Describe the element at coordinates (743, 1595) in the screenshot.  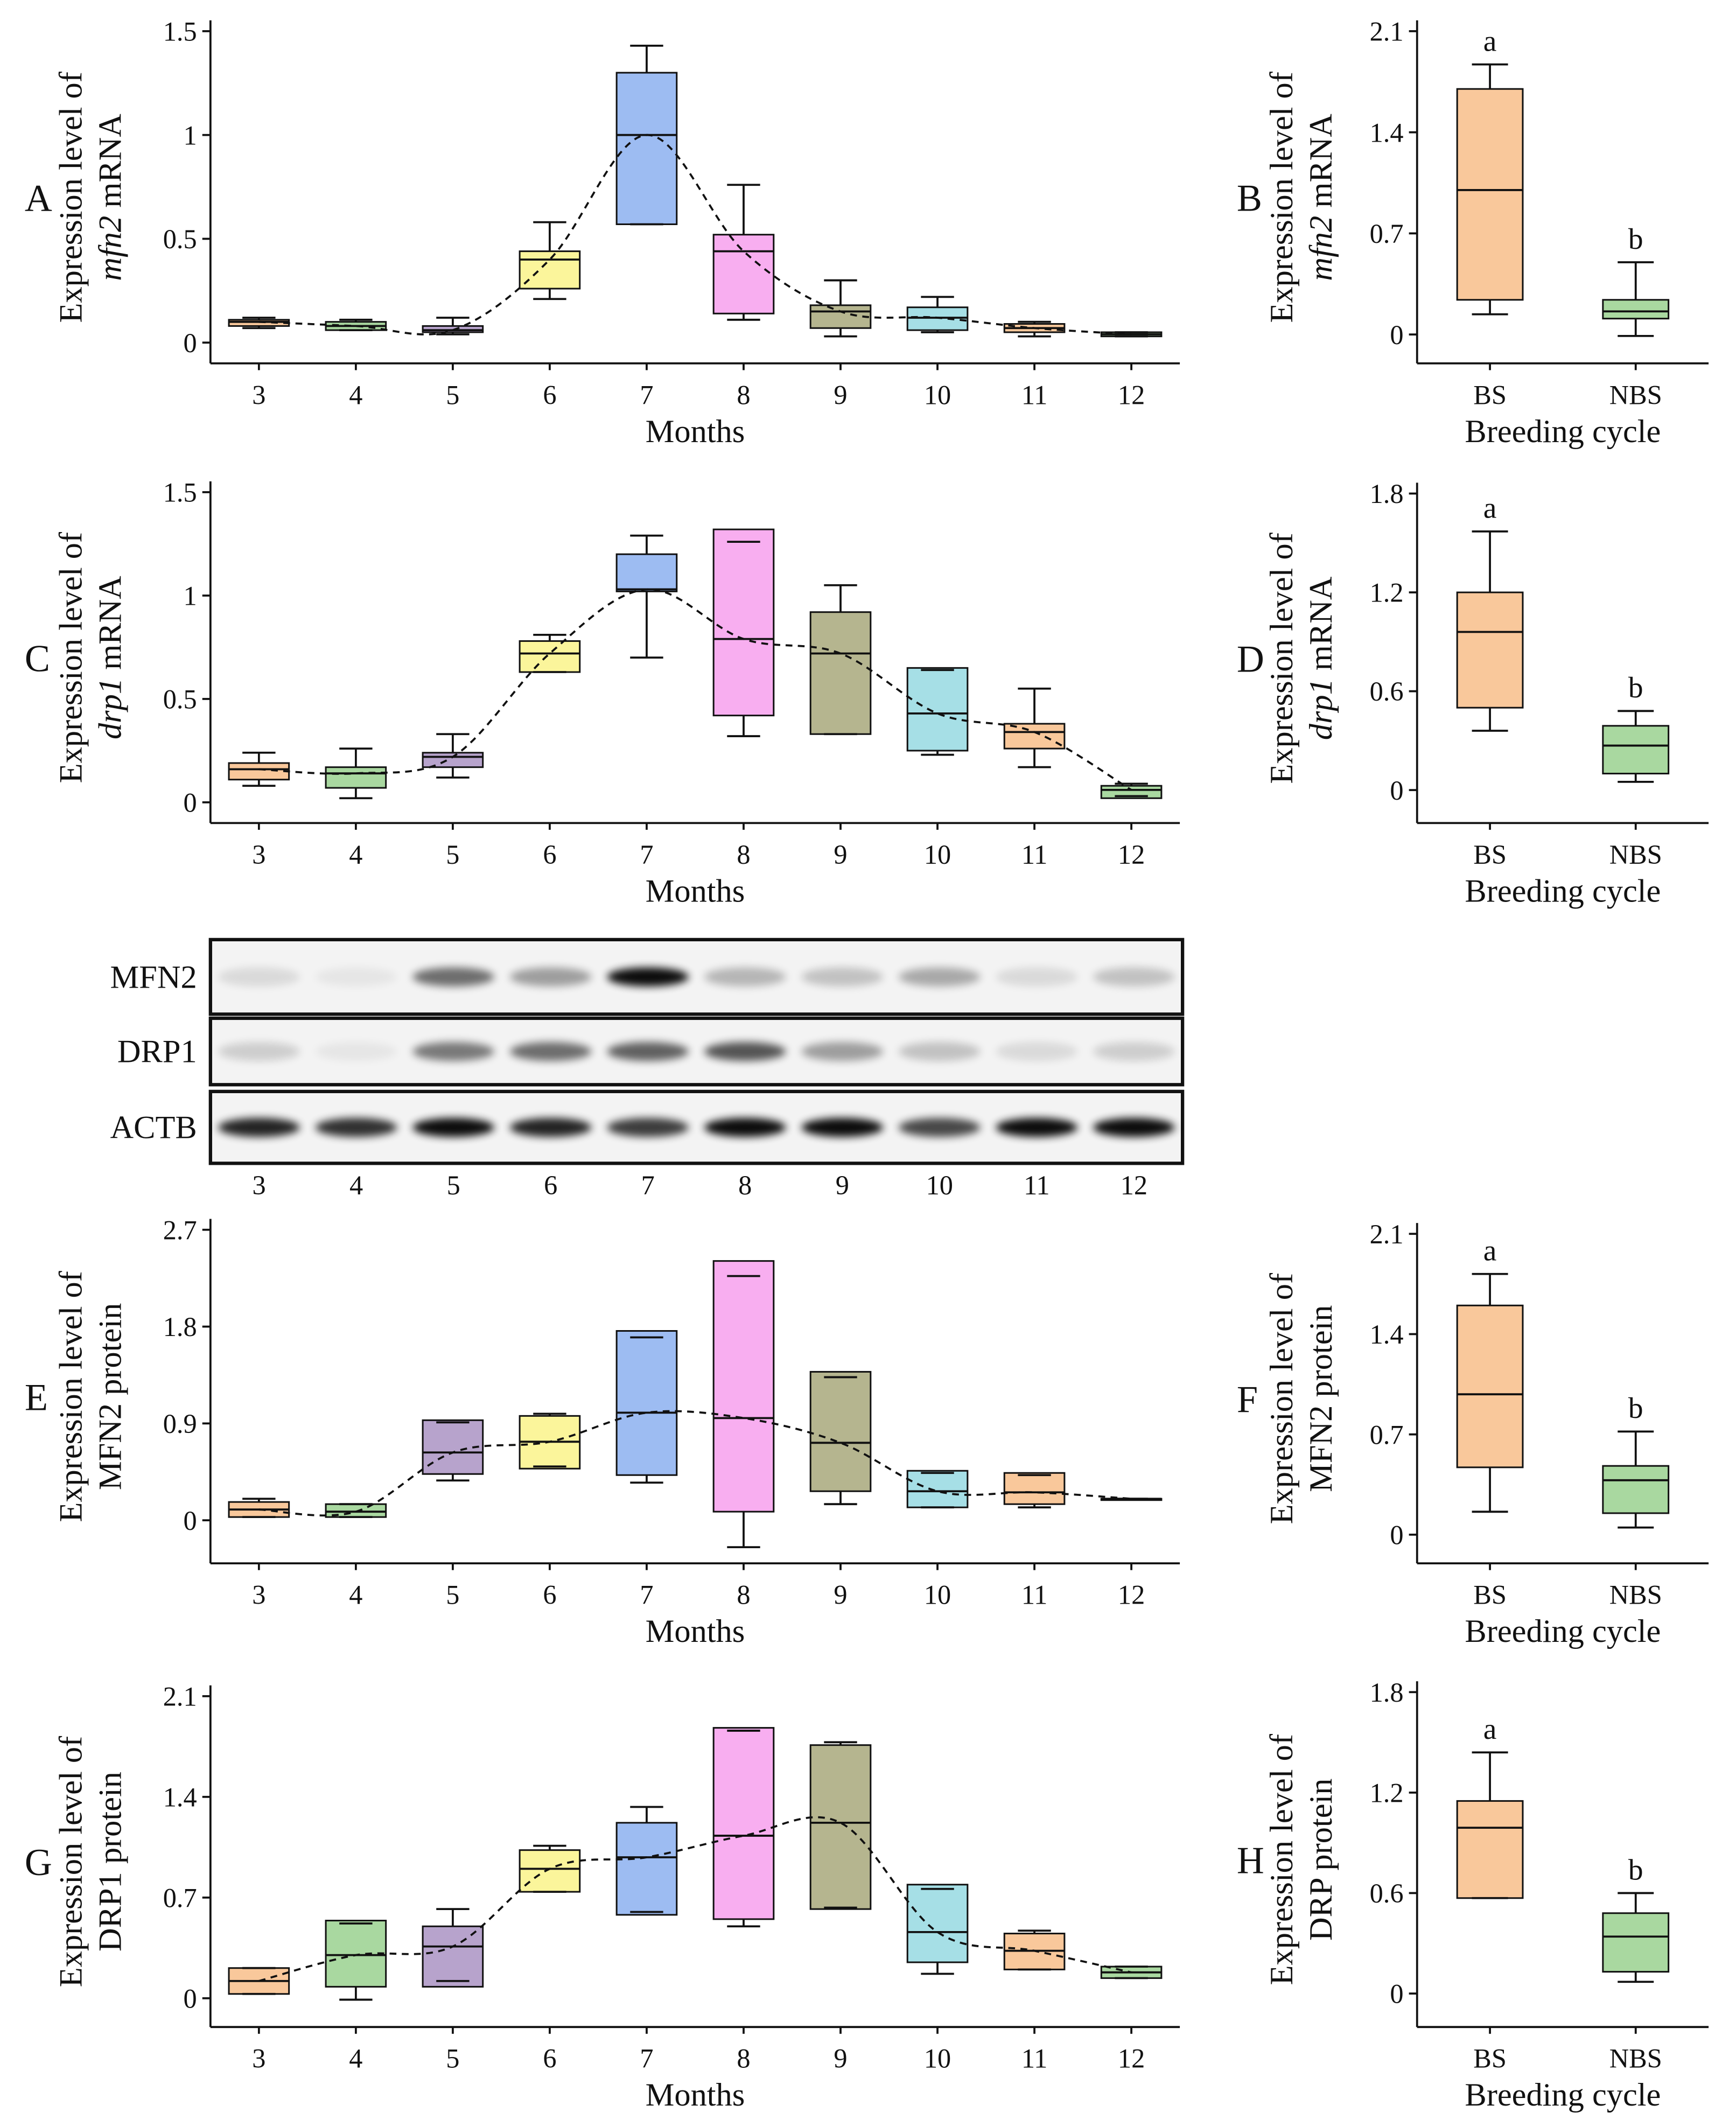
I see `x-tick-label: 8` at that location.